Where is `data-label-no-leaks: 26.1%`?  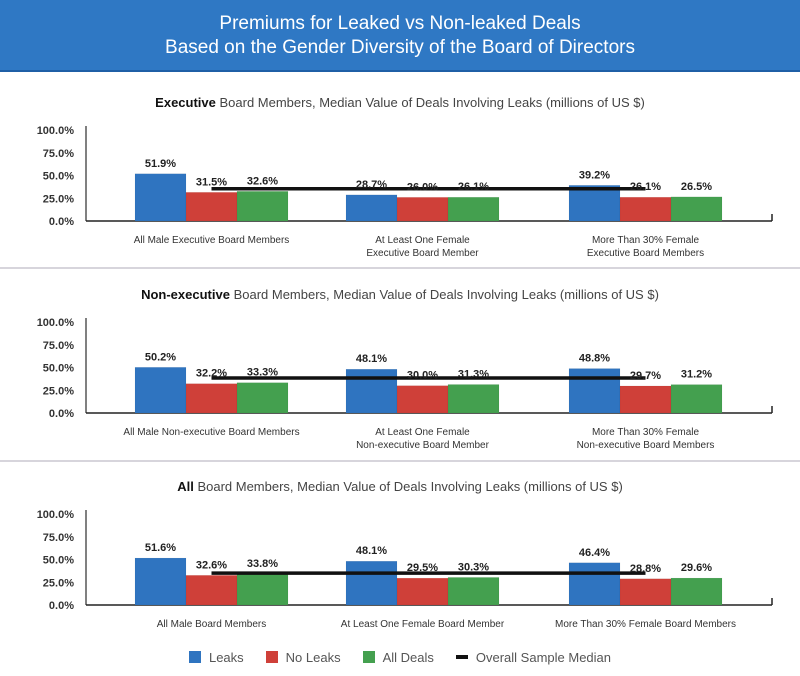 data-label-no-leaks: 26.1% is located at coordinates (645, 187).